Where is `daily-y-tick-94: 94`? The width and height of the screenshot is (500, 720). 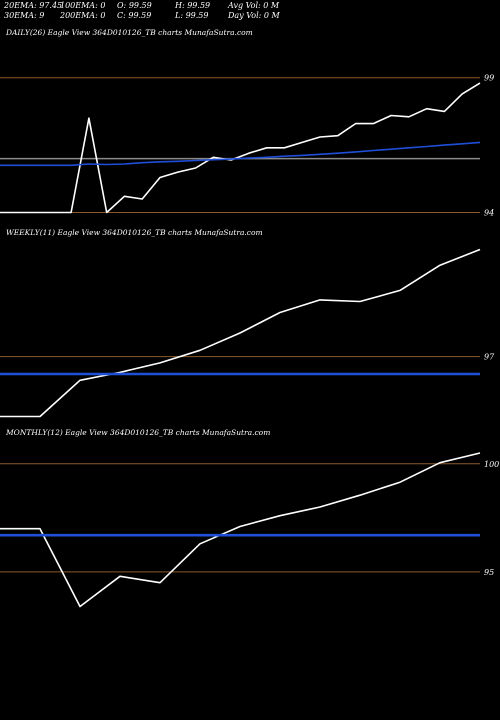
daily-y-tick-94: 94 is located at coordinates (489, 213).